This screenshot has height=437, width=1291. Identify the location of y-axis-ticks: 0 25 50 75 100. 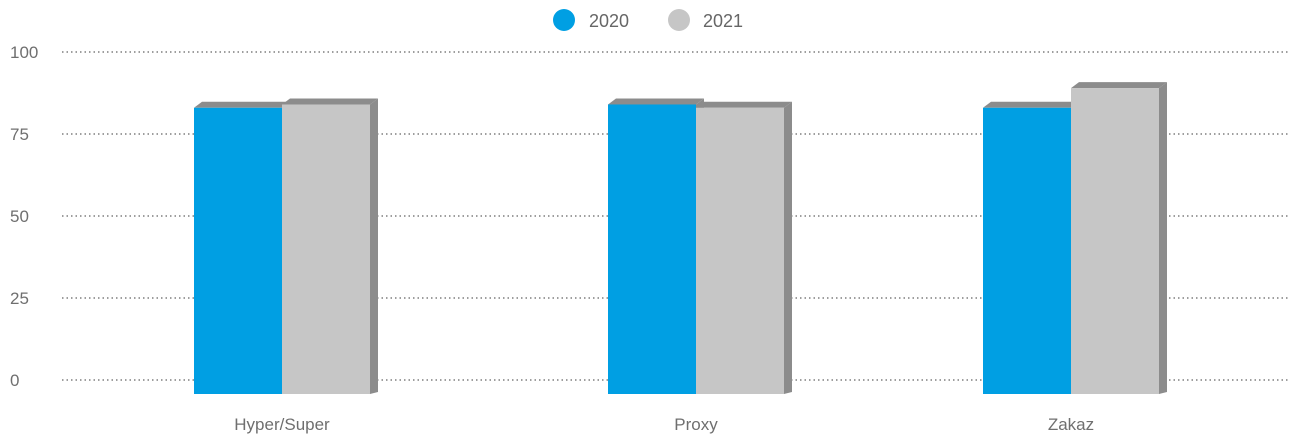
(24, 216).